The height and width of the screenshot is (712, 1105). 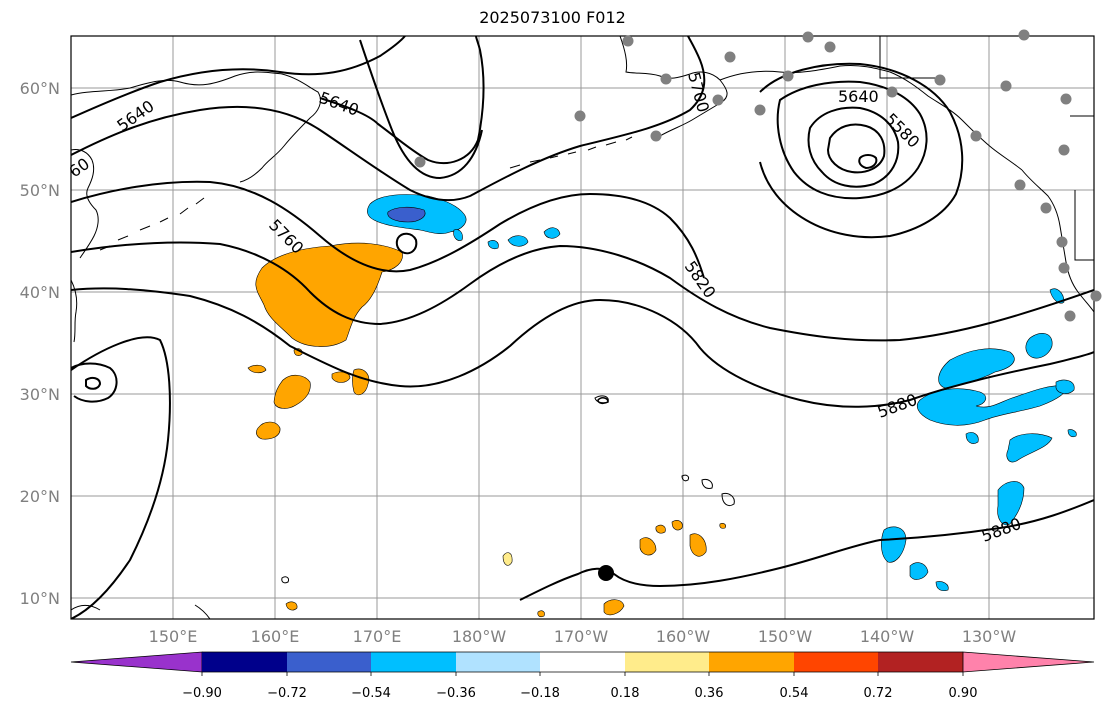 I want to click on colorbar-tick-label: −0.72, so click(x=287, y=693).